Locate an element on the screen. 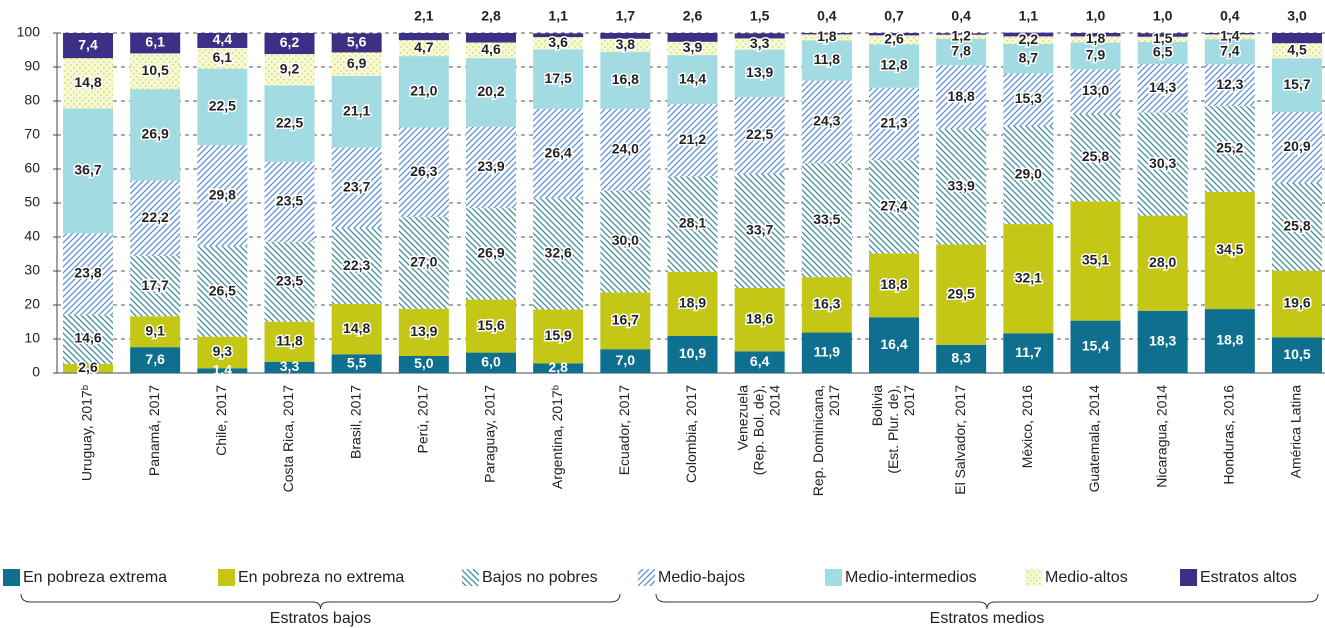  value-label: 2,2 is located at coordinates (1029, 39).